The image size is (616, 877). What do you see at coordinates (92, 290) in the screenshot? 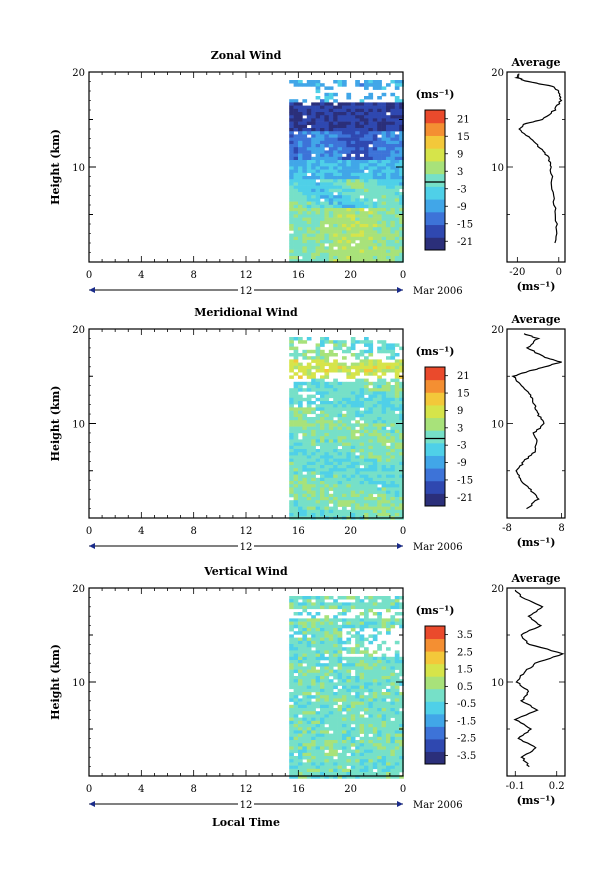
I see `date-bar-arrow-left` at bounding box center [92, 290].